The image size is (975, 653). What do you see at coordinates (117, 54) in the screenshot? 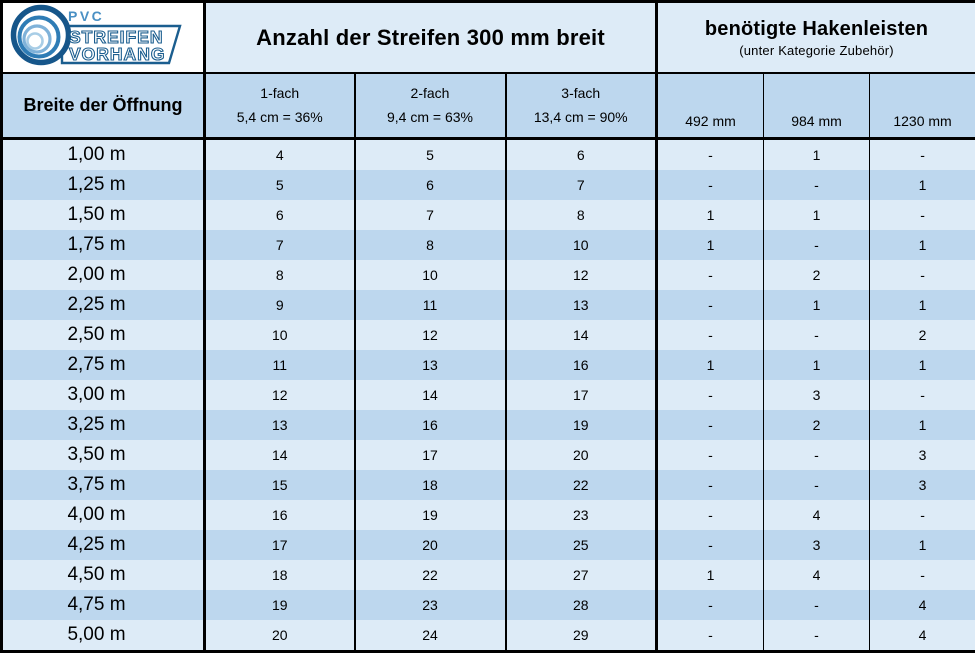
I see `logo-vorhang-text: VORHANG` at bounding box center [117, 54].